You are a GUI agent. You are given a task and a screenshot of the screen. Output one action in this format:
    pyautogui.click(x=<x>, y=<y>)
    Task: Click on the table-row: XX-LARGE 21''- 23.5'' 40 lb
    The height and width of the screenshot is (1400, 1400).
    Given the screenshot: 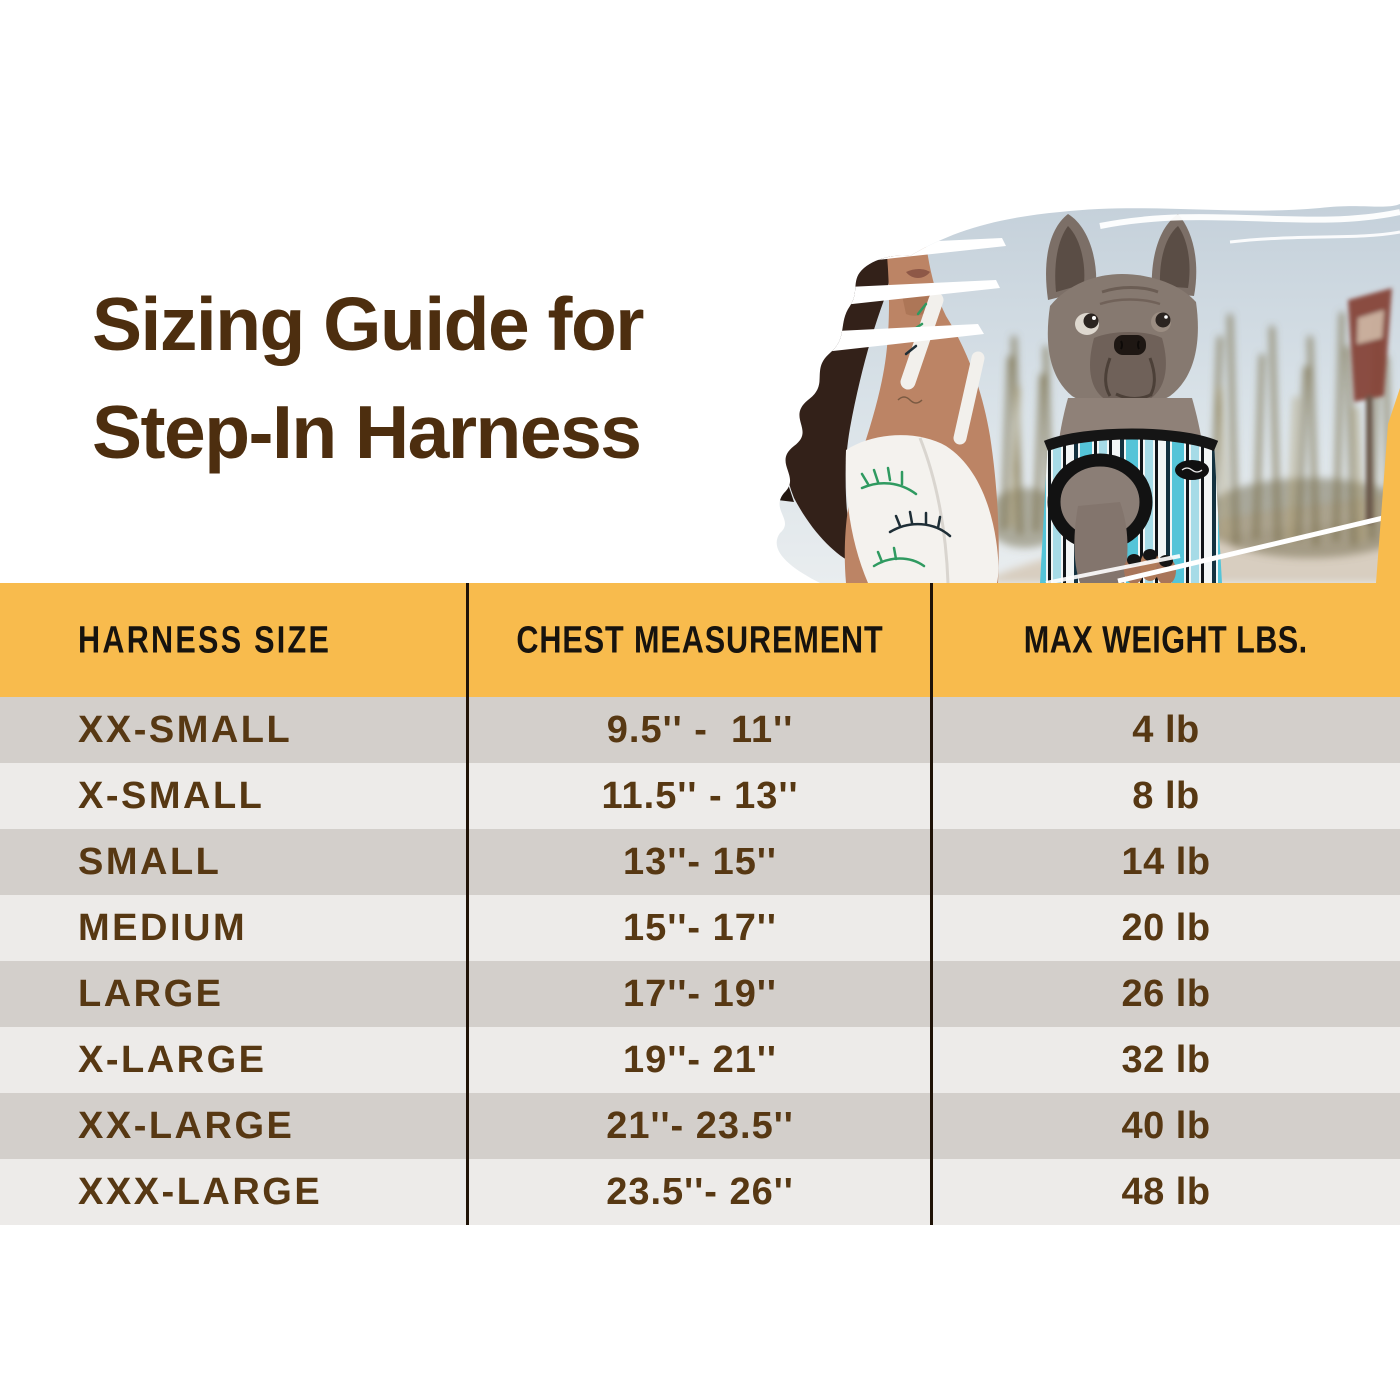 What is the action you would take?
    pyautogui.click(x=700, y=1126)
    